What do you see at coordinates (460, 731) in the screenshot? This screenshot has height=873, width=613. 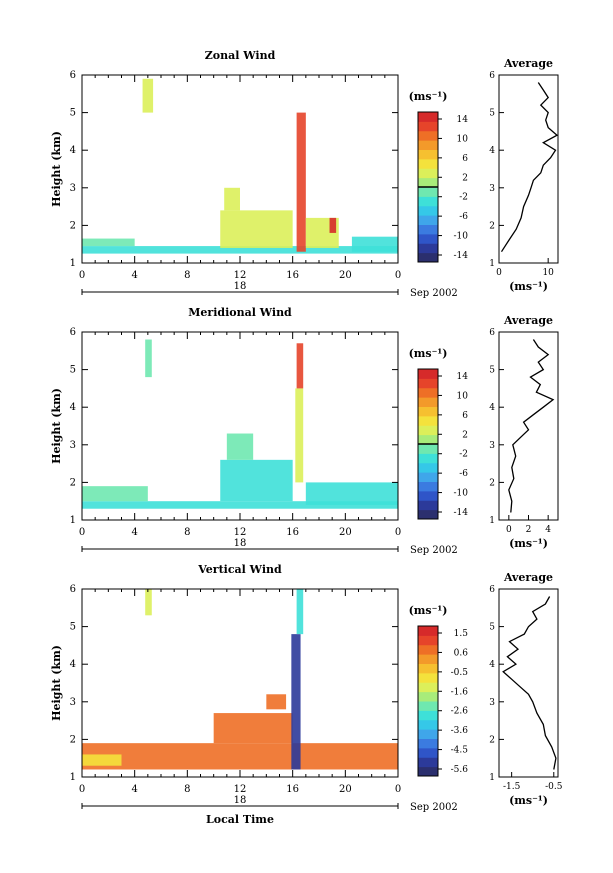 I see `colorbar-tick-label: -3.6` at bounding box center [460, 731].